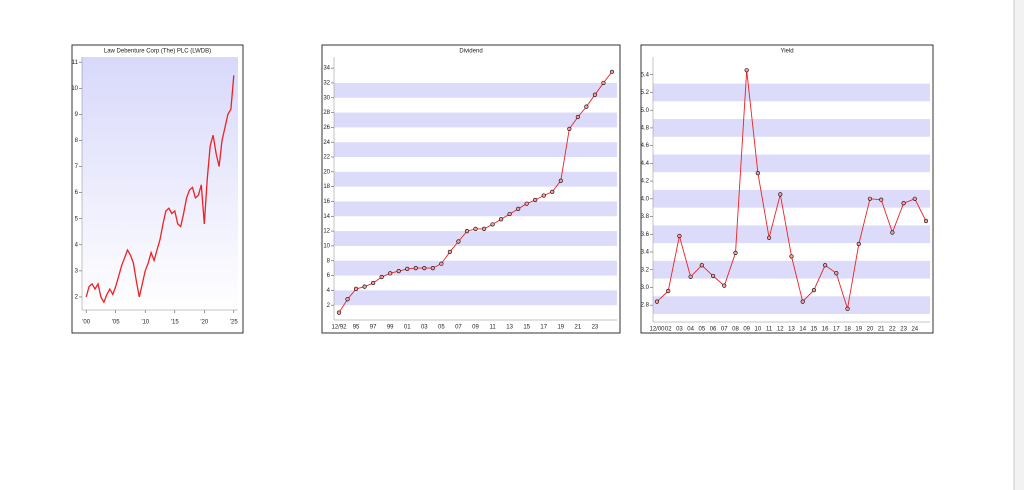 The width and height of the screenshot is (1024, 490). I want to click on y-tick-label: 3.4, so click(645, 253).